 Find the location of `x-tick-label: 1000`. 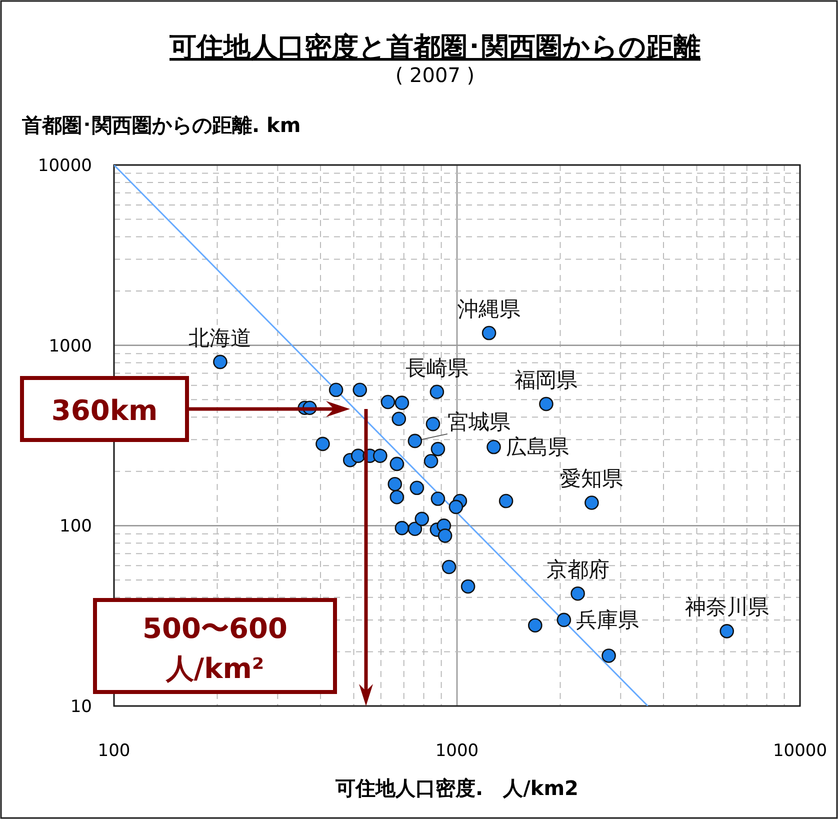

x-tick-label: 1000 is located at coordinates (457, 751).